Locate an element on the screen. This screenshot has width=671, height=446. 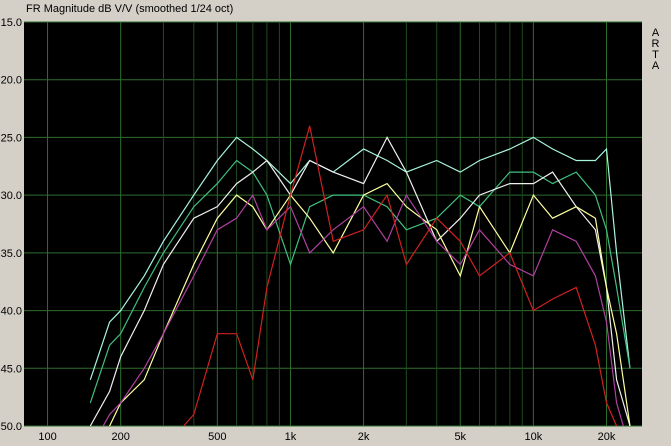
x-tick-label: 5k is located at coordinates (460, 437).